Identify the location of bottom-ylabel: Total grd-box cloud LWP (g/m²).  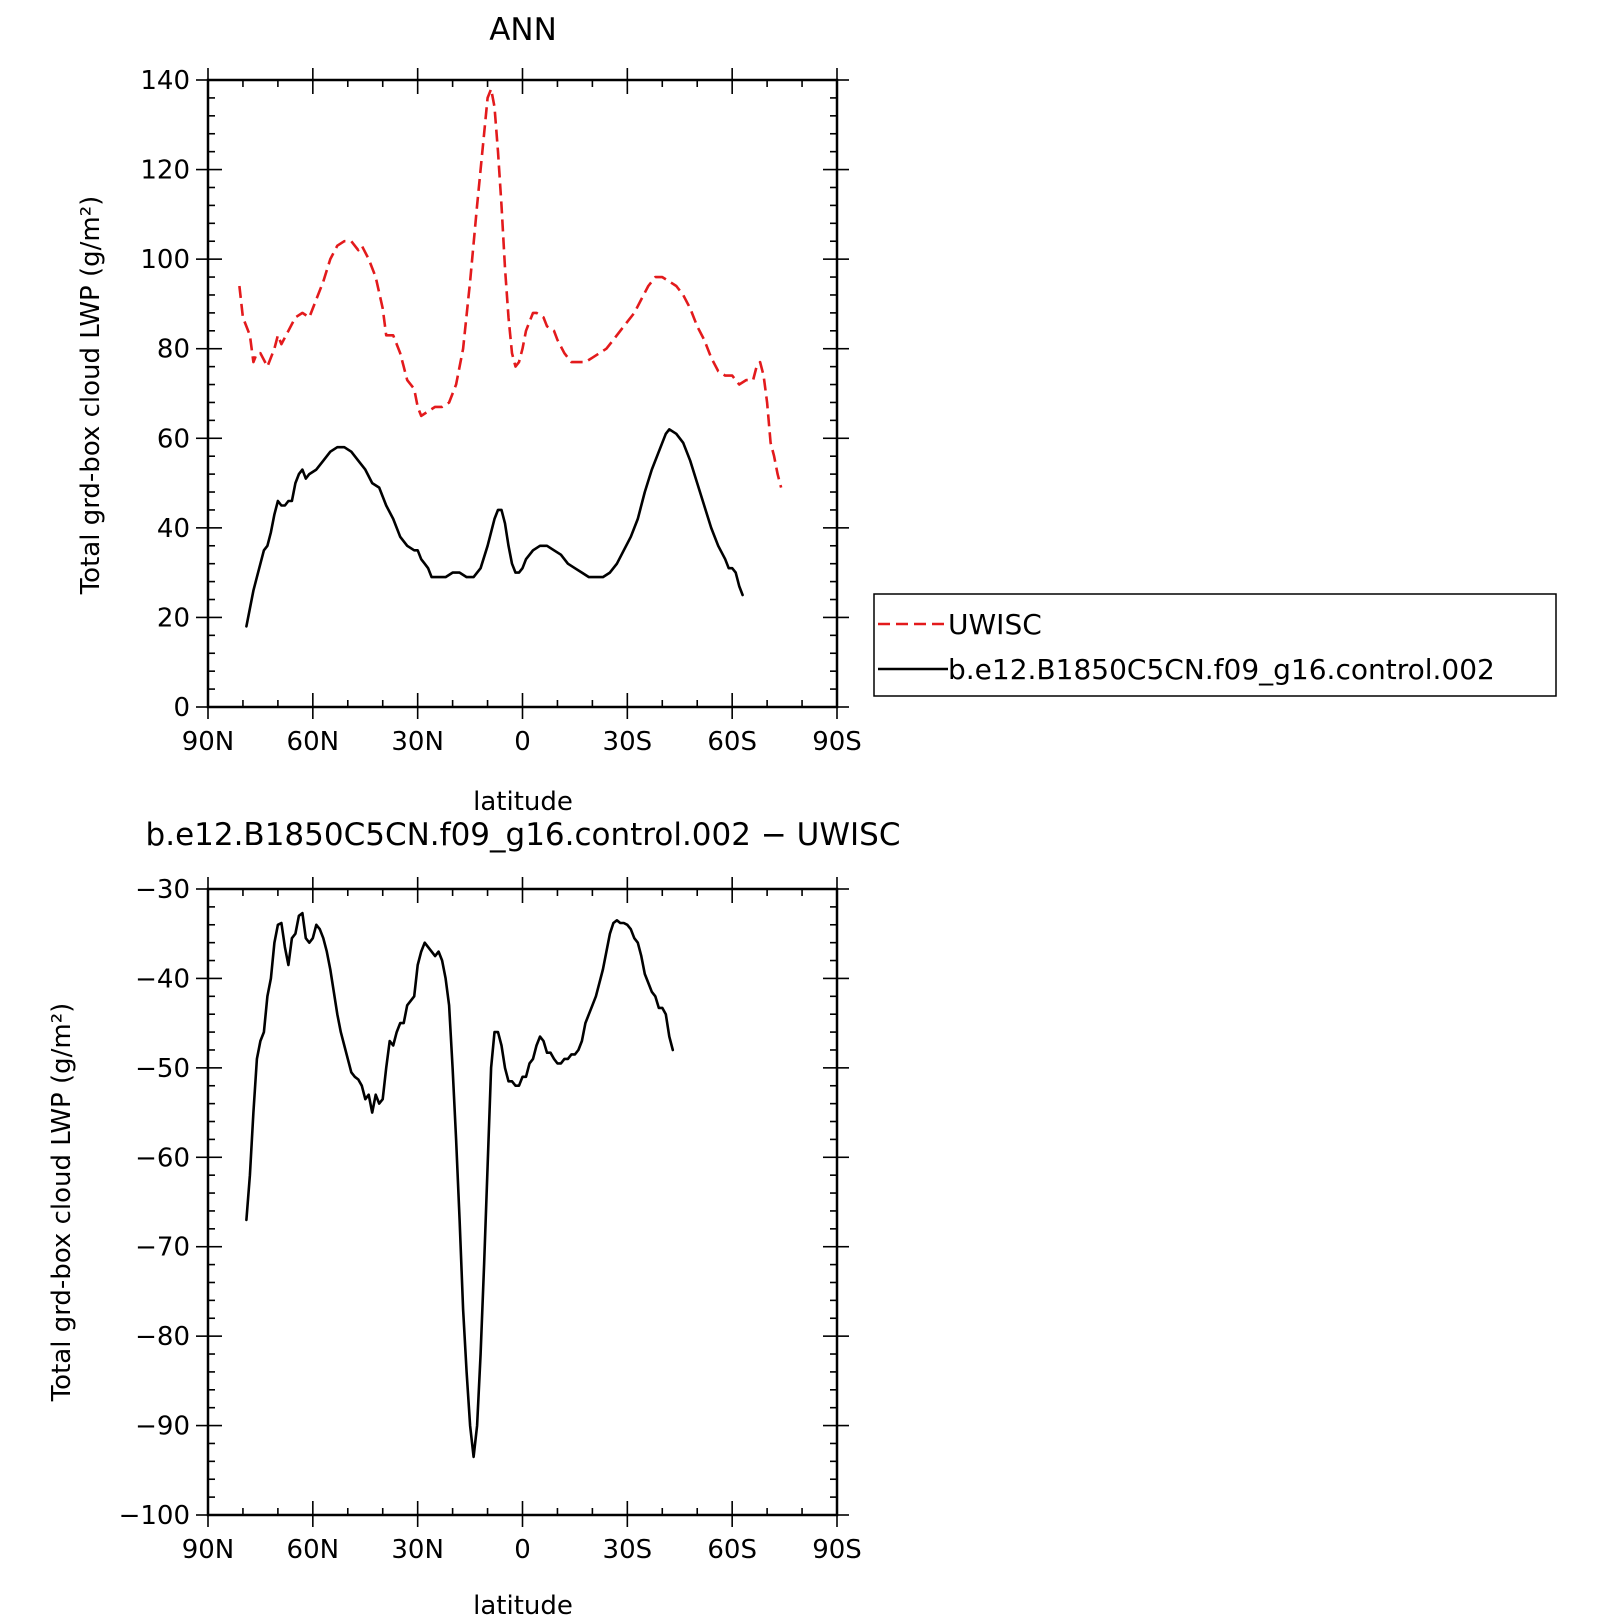
(62, 1203).